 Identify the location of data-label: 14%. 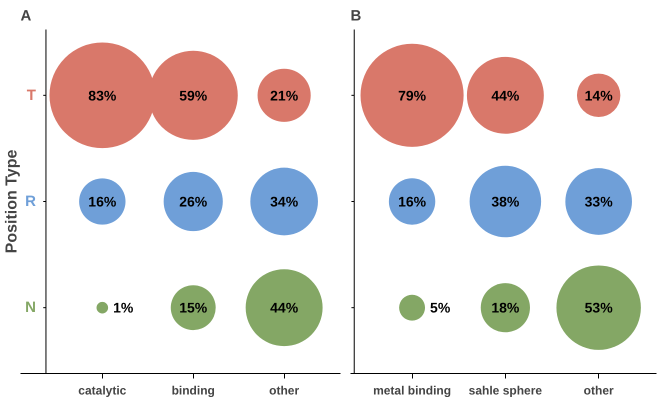
(599, 95).